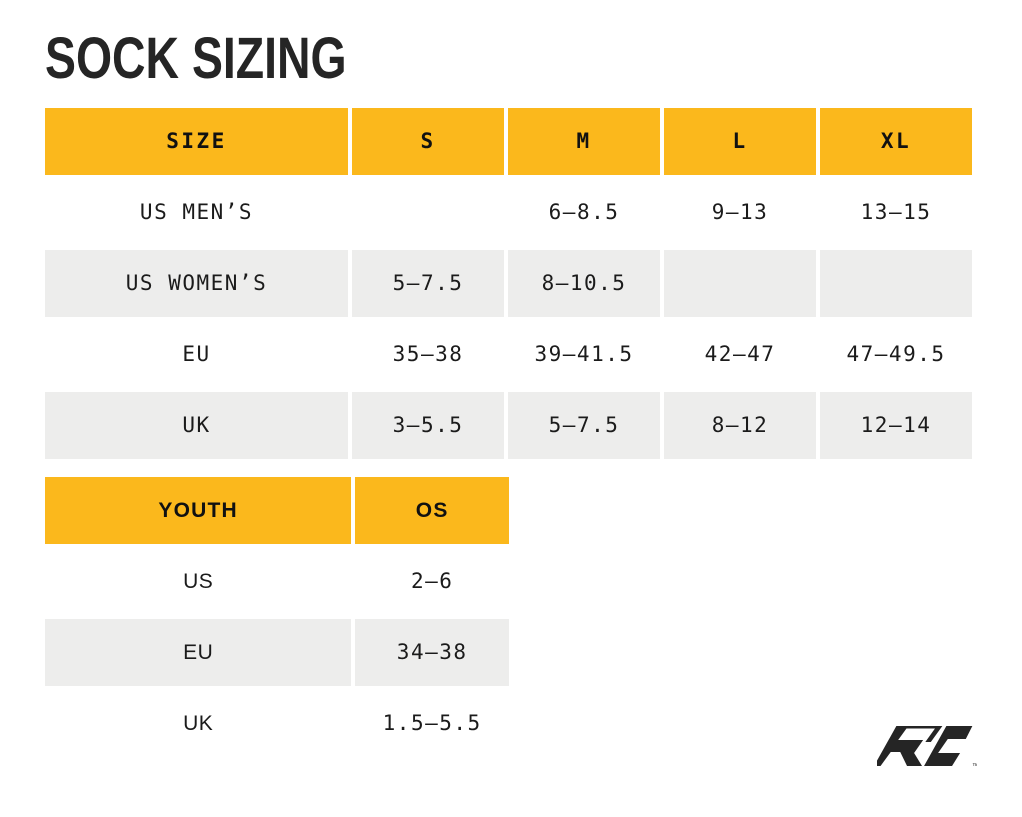 The width and height of the screenshot is (1022, 817). I want to click on table-header-row: SIZE S M L XL, so click(509, 141).